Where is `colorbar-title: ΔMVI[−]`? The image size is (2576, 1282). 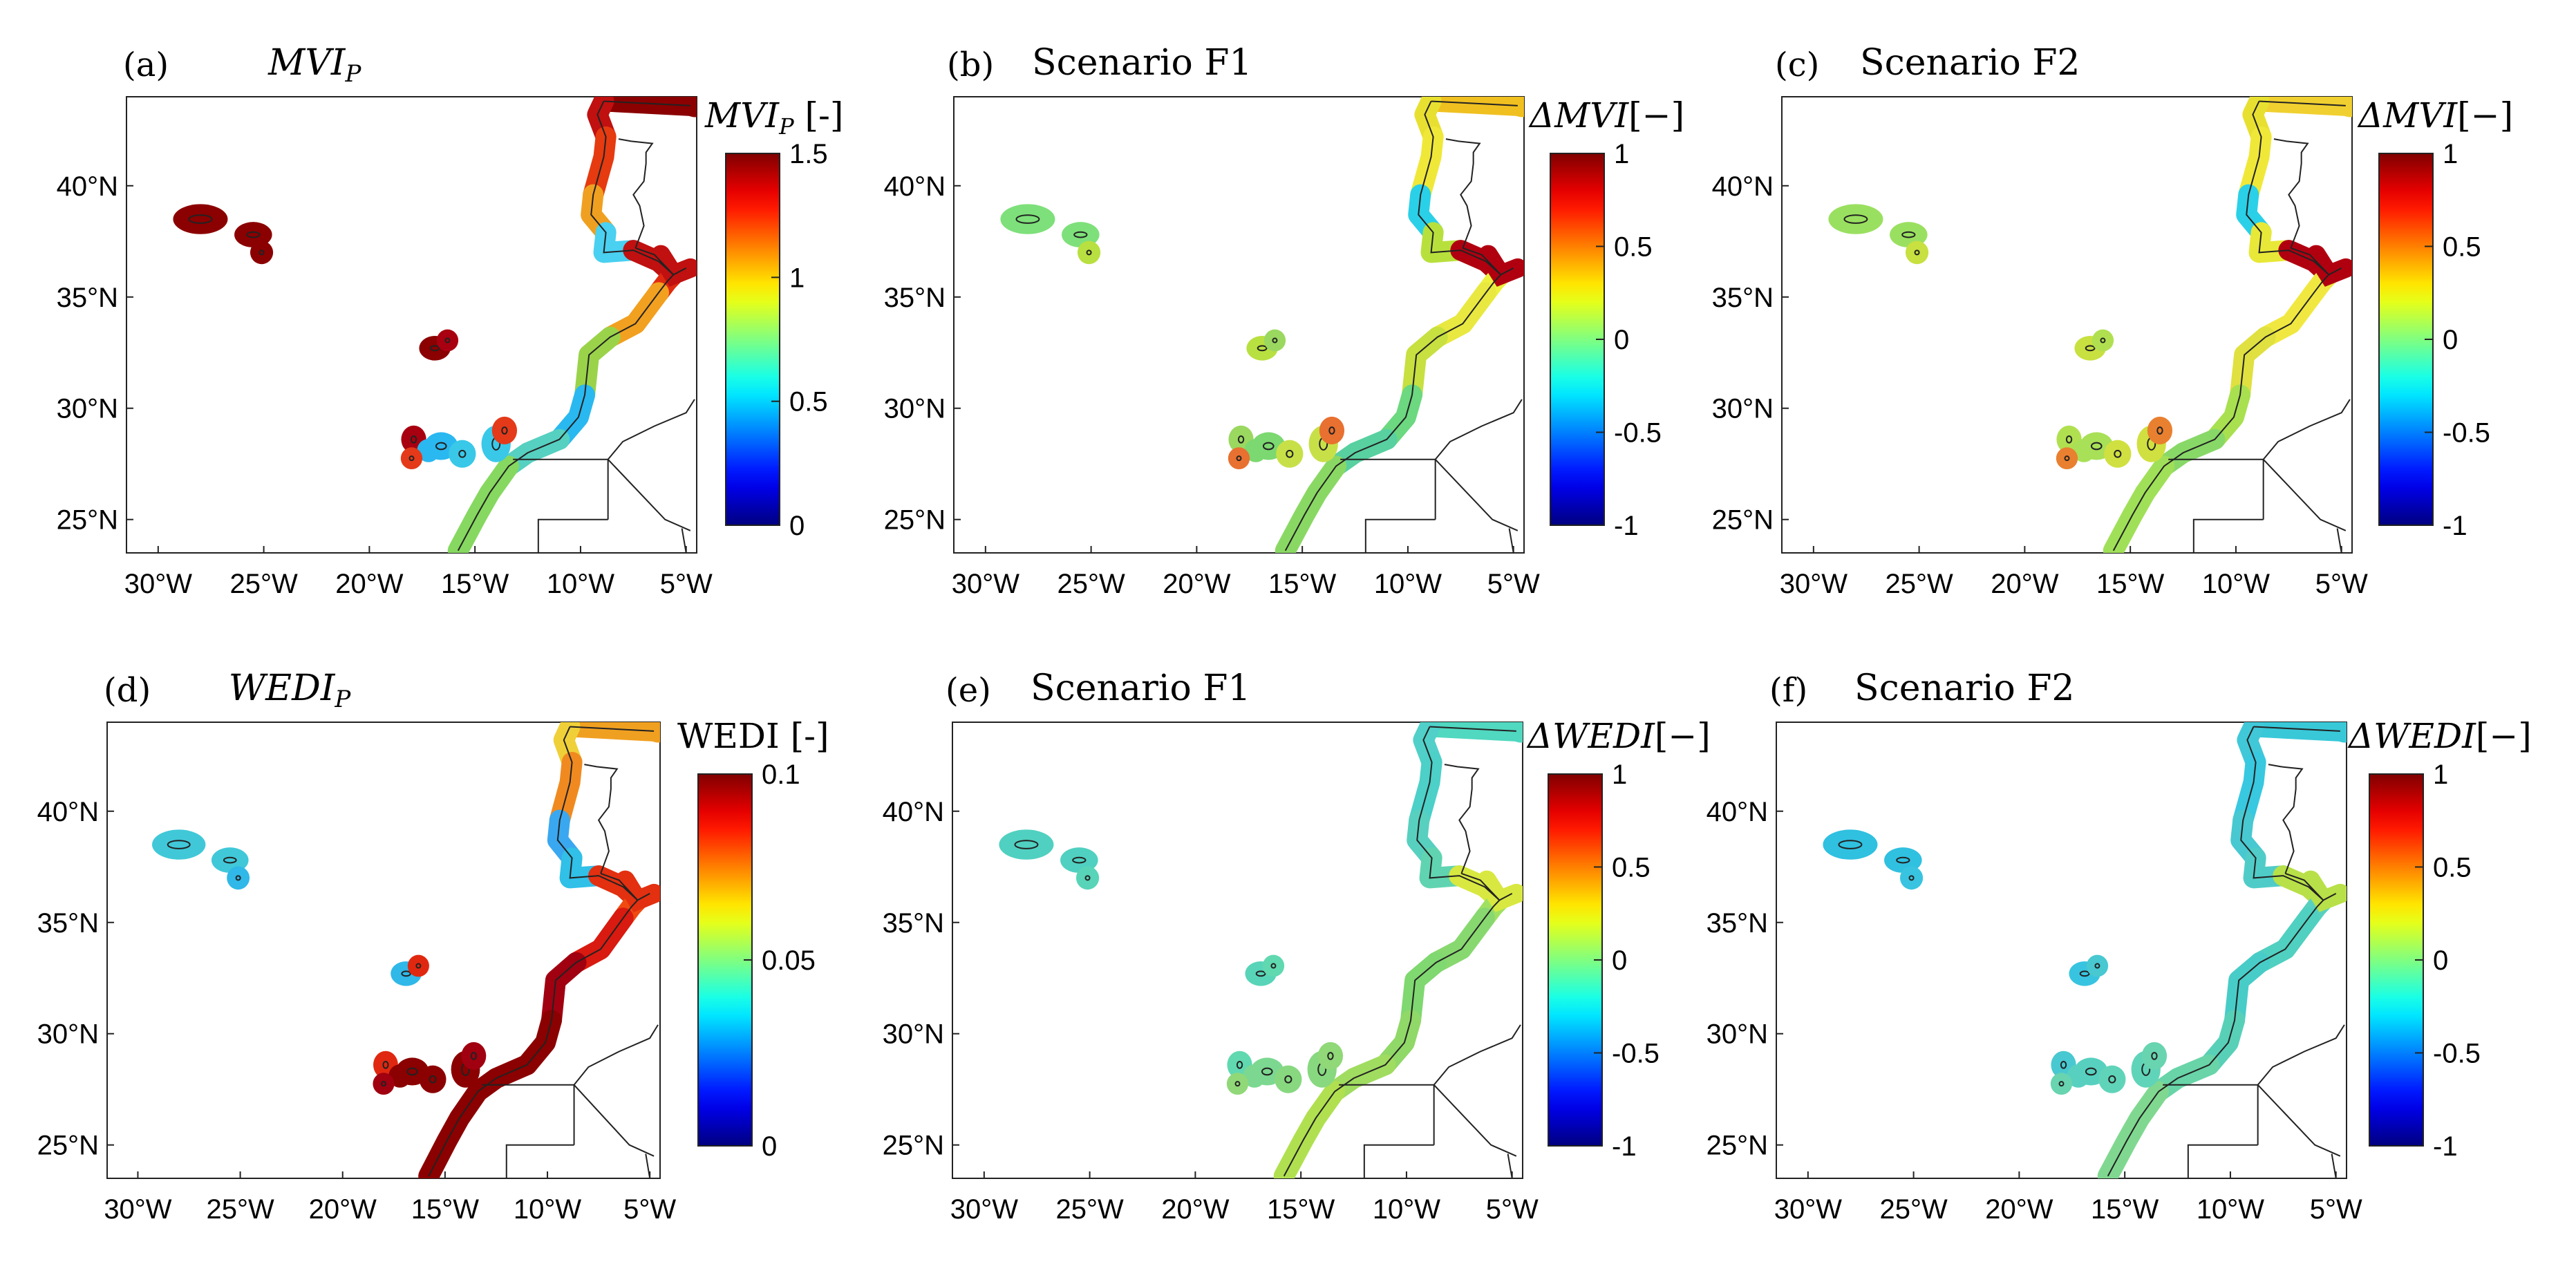
colorbar-title: ΔMVI[−] is located at coordinates (2435, 115).